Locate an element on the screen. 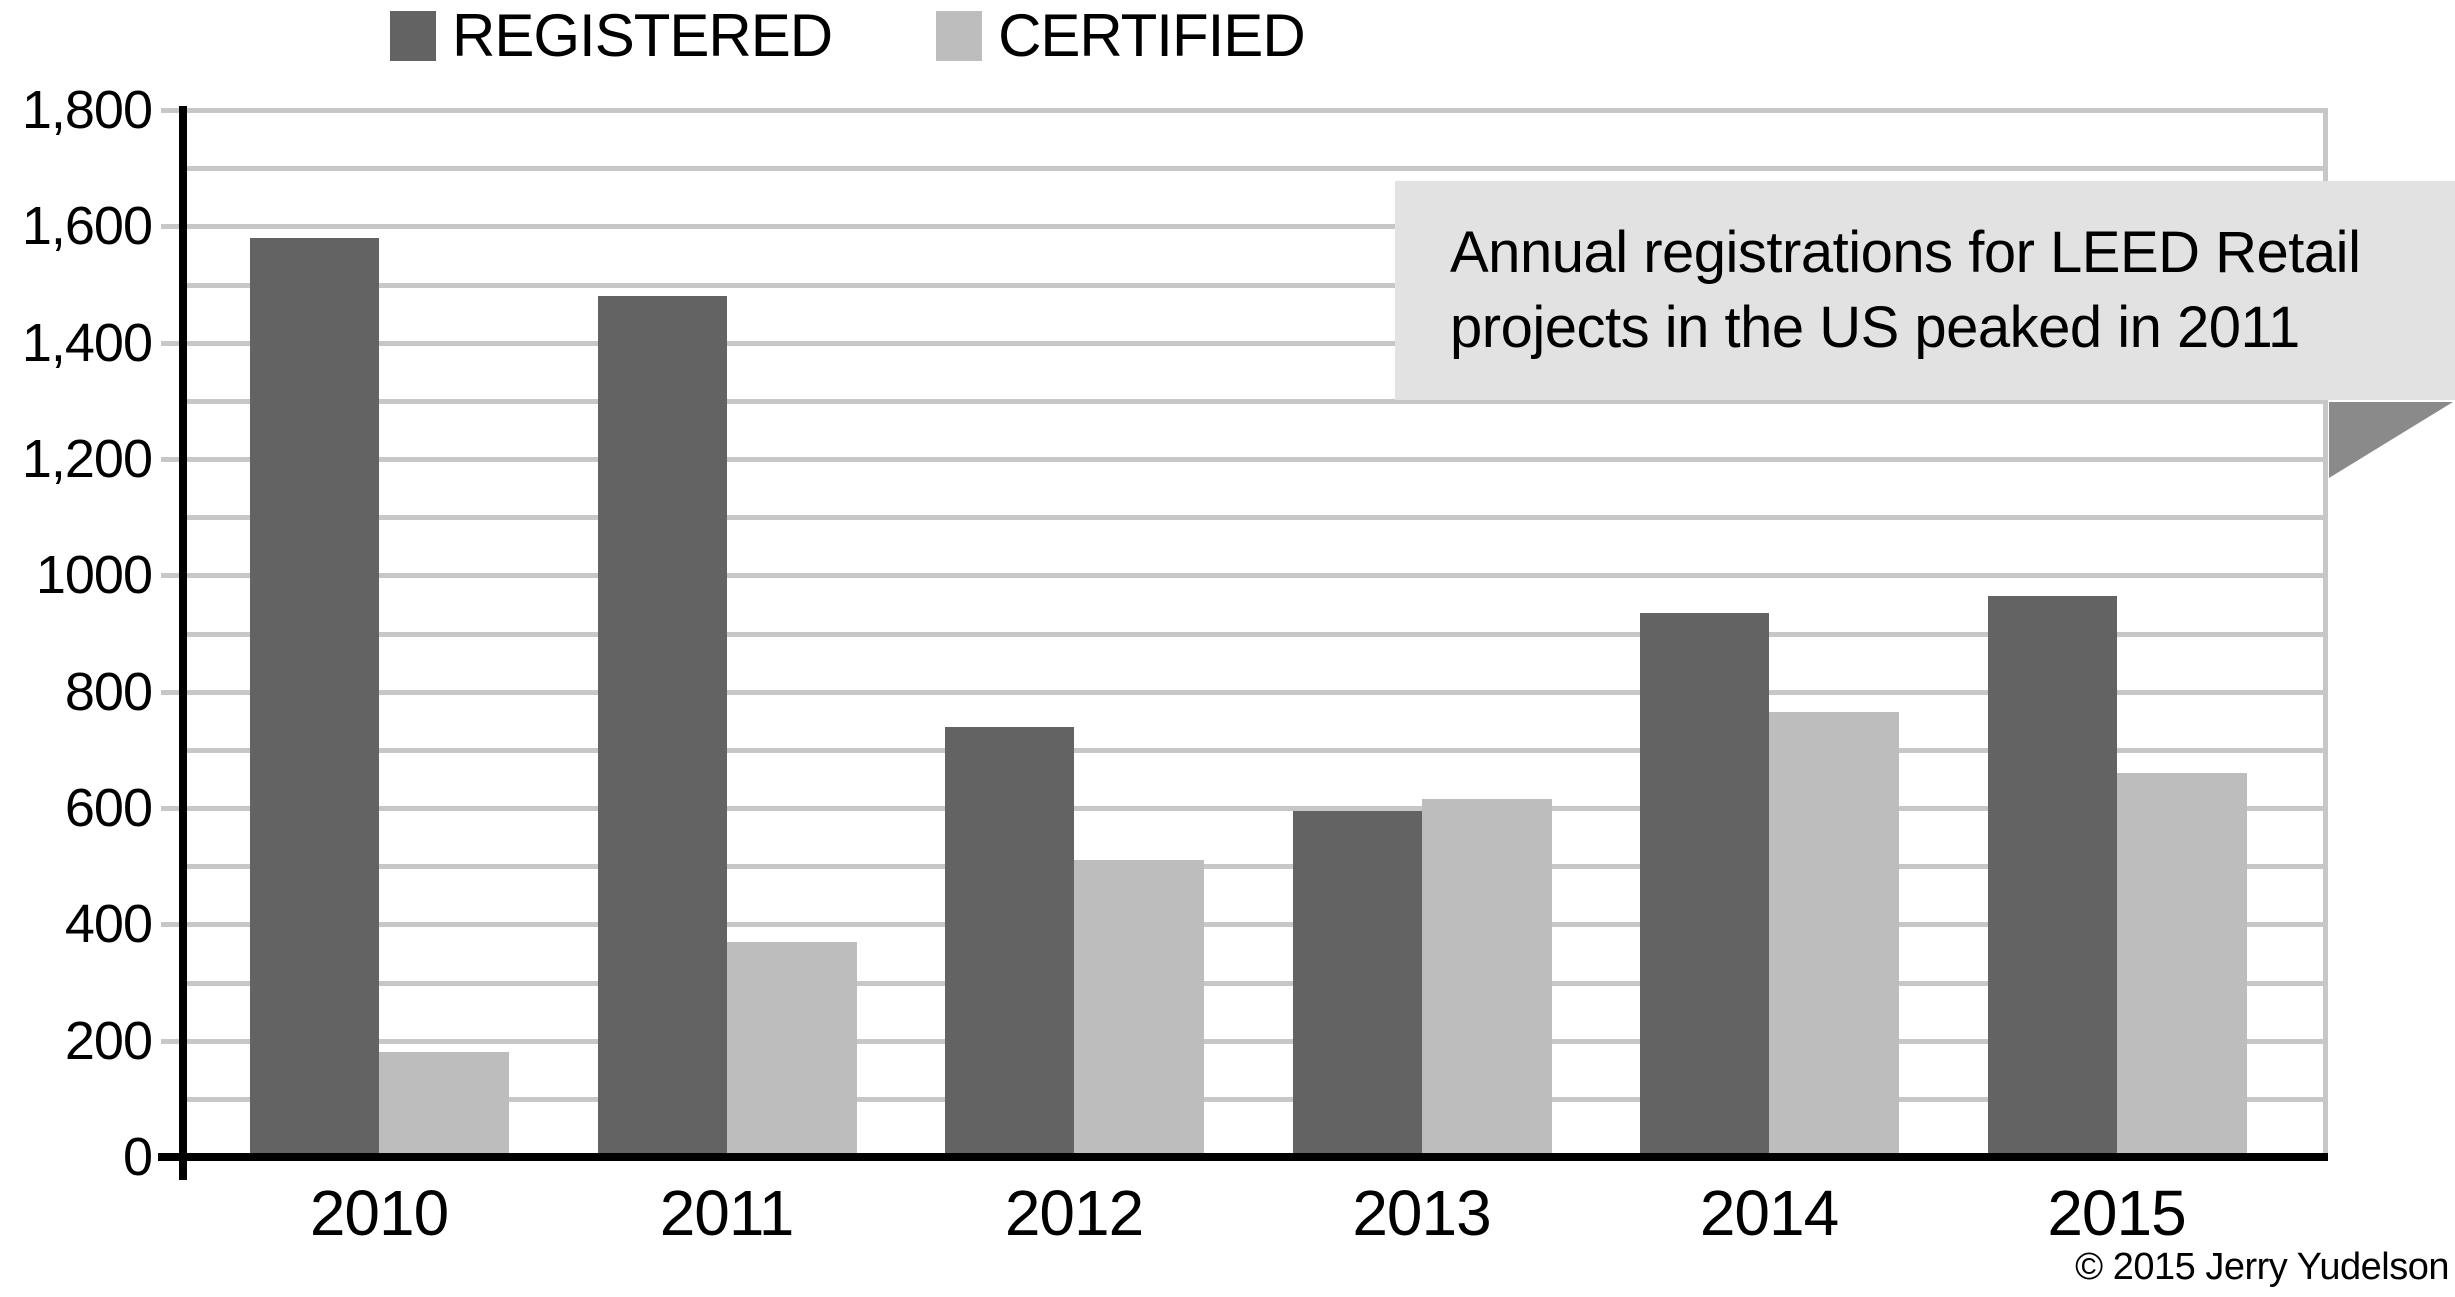 The width and height of the screenshot is (2455, 1297). bar-certified-2010 is located at coordinates (444, 1104).